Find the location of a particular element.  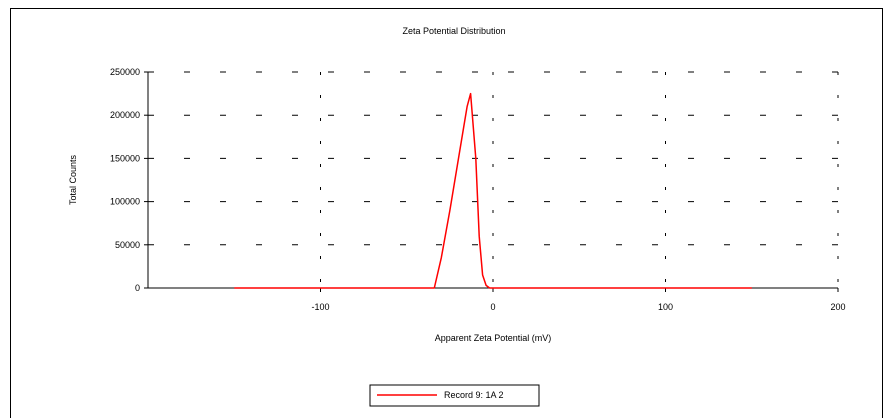

x-tick-label: 100 is located at coordinates (665, 307).